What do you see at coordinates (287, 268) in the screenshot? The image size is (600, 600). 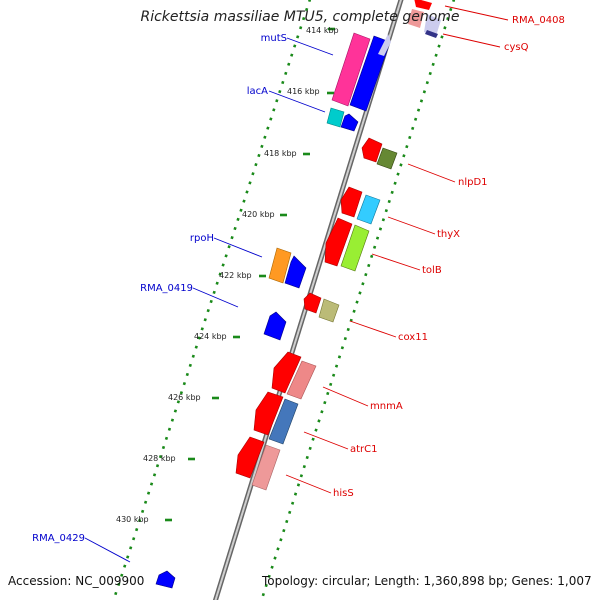 I see `gene-rpoH` at bounding box center [287, 268].